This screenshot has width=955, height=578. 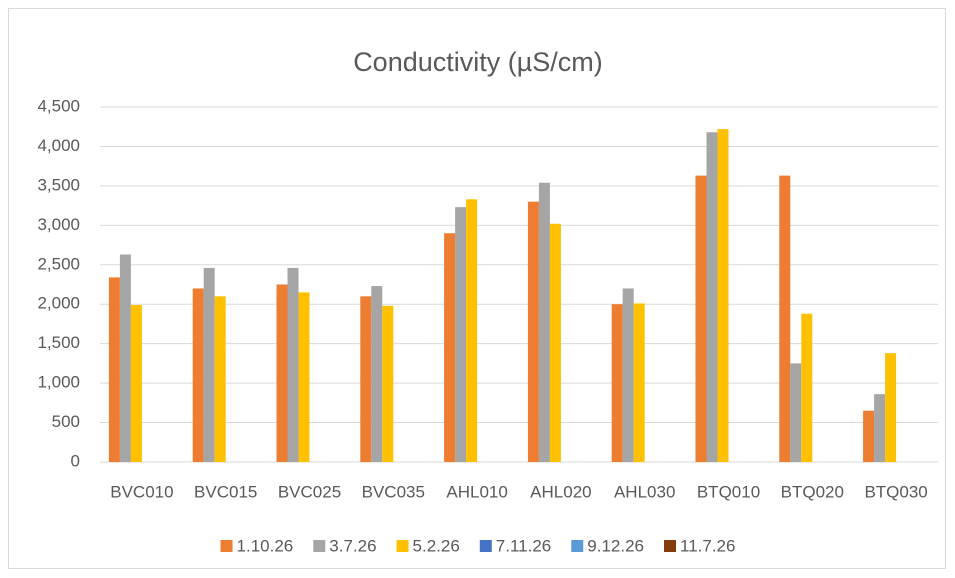 I want to click on y-tick-label: 2,000, so click(x=58, y=303).